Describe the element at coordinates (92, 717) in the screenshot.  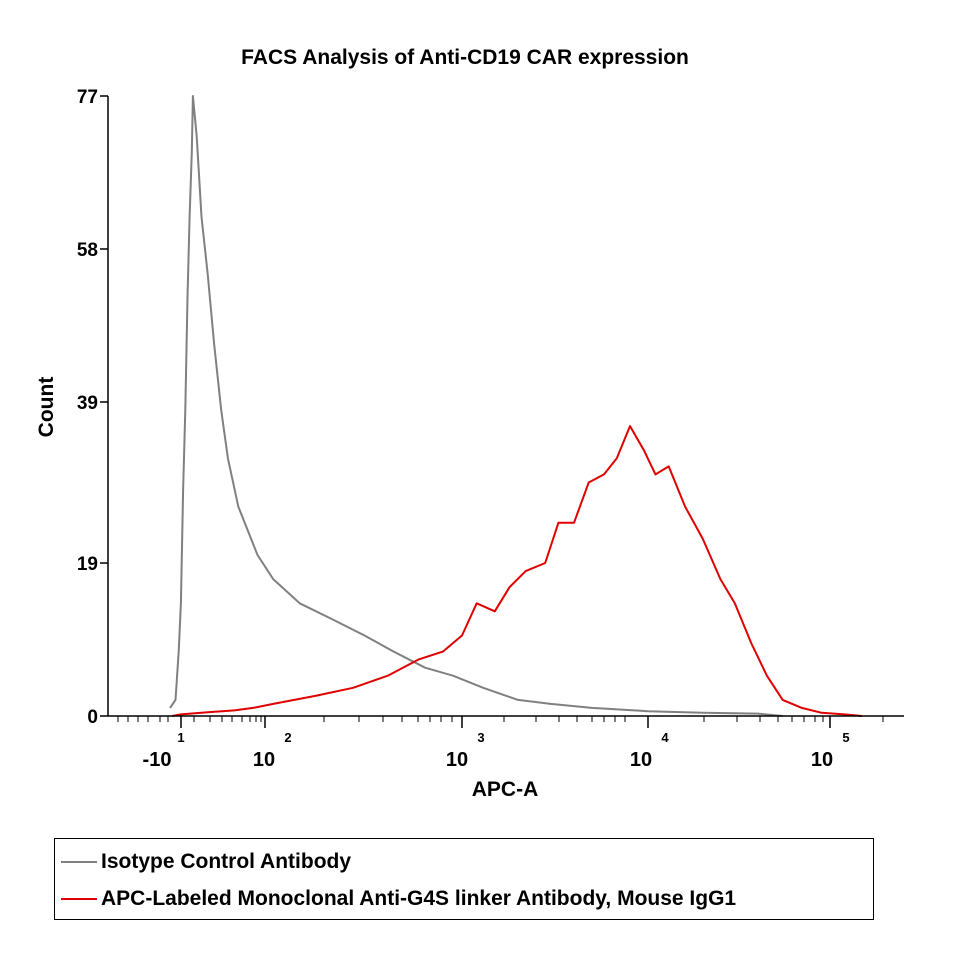
I see `y-tick-label: 0` at that location.